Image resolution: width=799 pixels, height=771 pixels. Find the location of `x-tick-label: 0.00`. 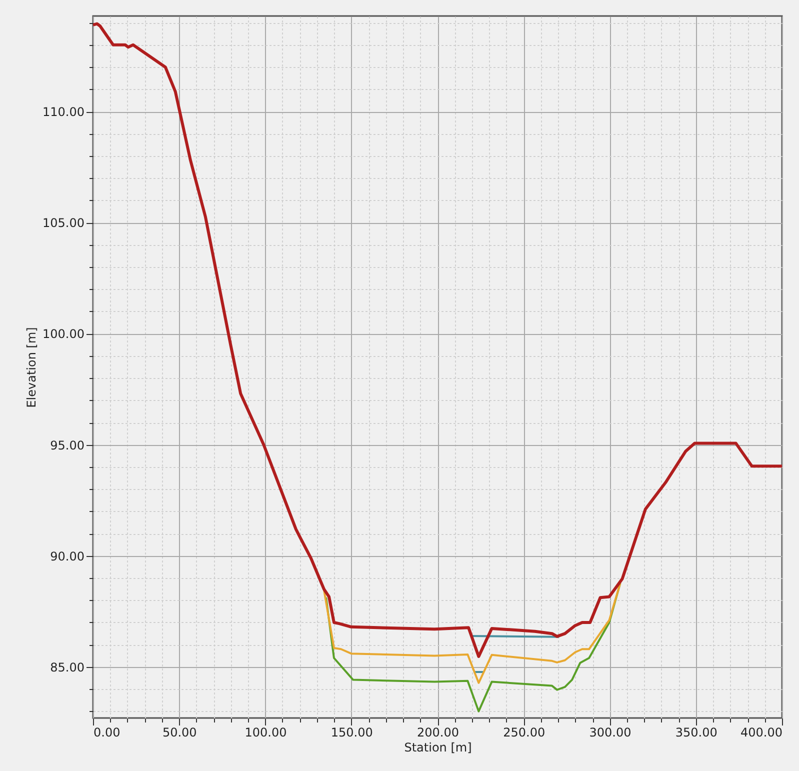

x-tick-label: 0.00 is located at coordinates (107, 733).